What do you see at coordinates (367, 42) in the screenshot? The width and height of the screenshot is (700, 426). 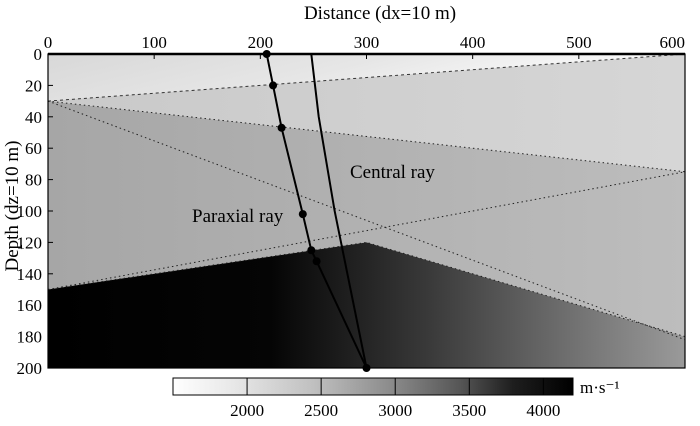 I see `x-tick-label: 300` at bounding box center [367, 42].